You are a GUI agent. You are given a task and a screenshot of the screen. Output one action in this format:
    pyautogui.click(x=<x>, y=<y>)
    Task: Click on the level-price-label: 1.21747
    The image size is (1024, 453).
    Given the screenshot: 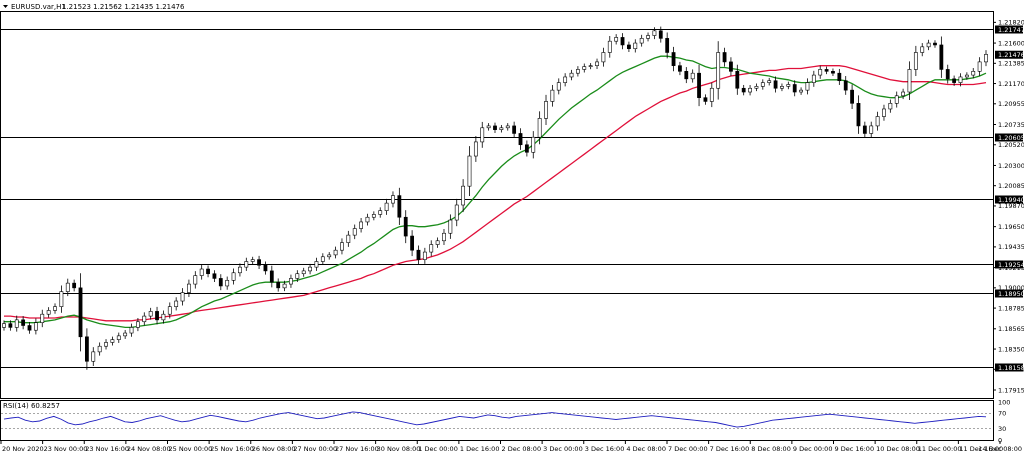 What is the action you would take?
    pyautogui.click(x=1011, y=30)
    